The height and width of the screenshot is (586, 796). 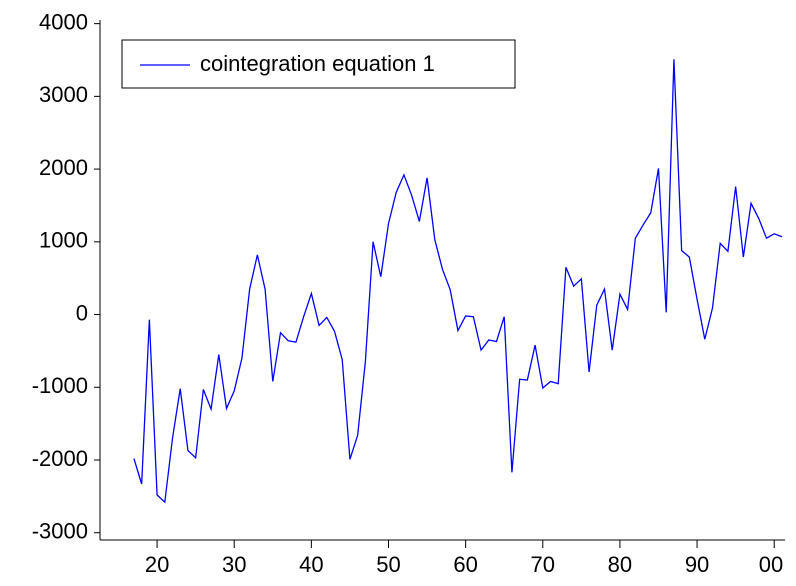 I want to click on x-tick-label: 90, so click(x=697, y=564).